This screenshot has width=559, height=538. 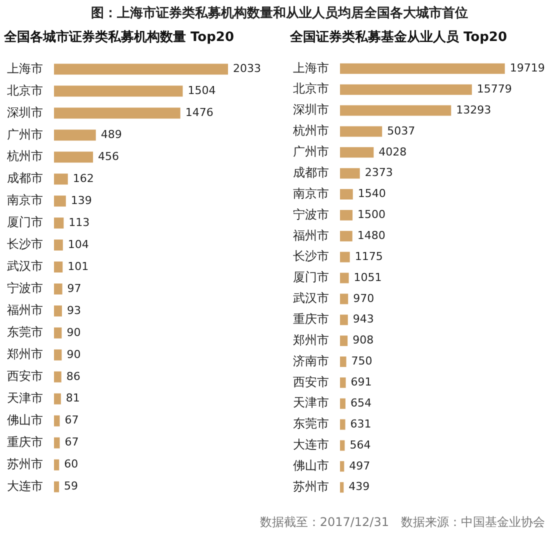 I want to click on y-tick-label: 成都市, so click(x=311, y=172).